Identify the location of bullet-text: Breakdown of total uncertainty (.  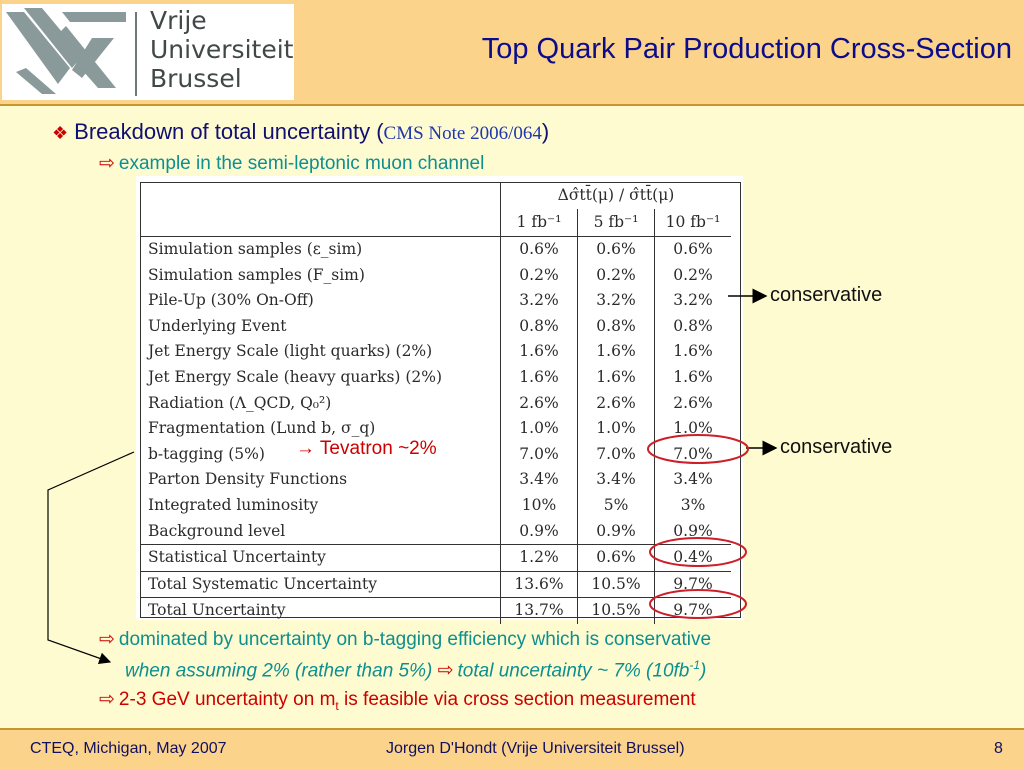
(229, 131).